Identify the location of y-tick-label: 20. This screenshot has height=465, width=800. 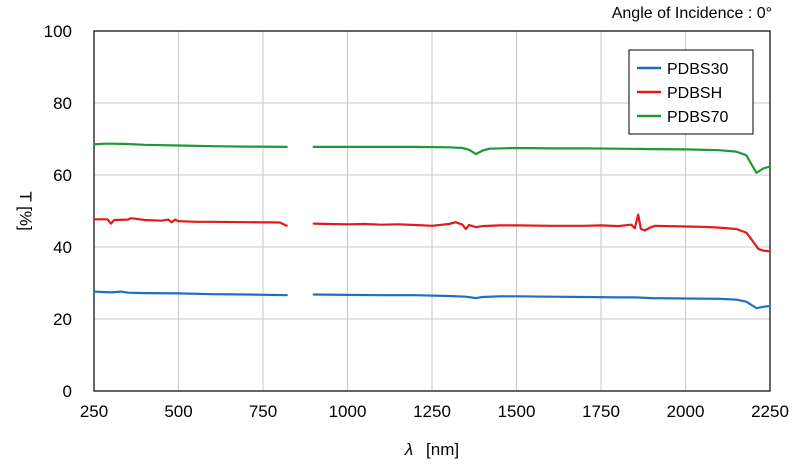
(62, 319).